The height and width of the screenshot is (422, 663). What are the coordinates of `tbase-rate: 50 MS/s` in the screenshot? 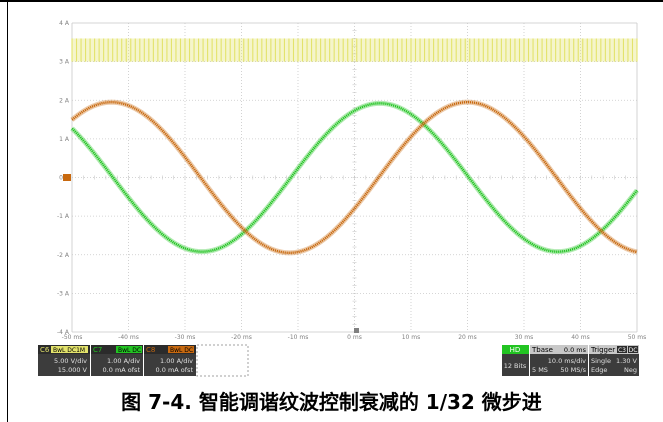 It's located at (573, 370).